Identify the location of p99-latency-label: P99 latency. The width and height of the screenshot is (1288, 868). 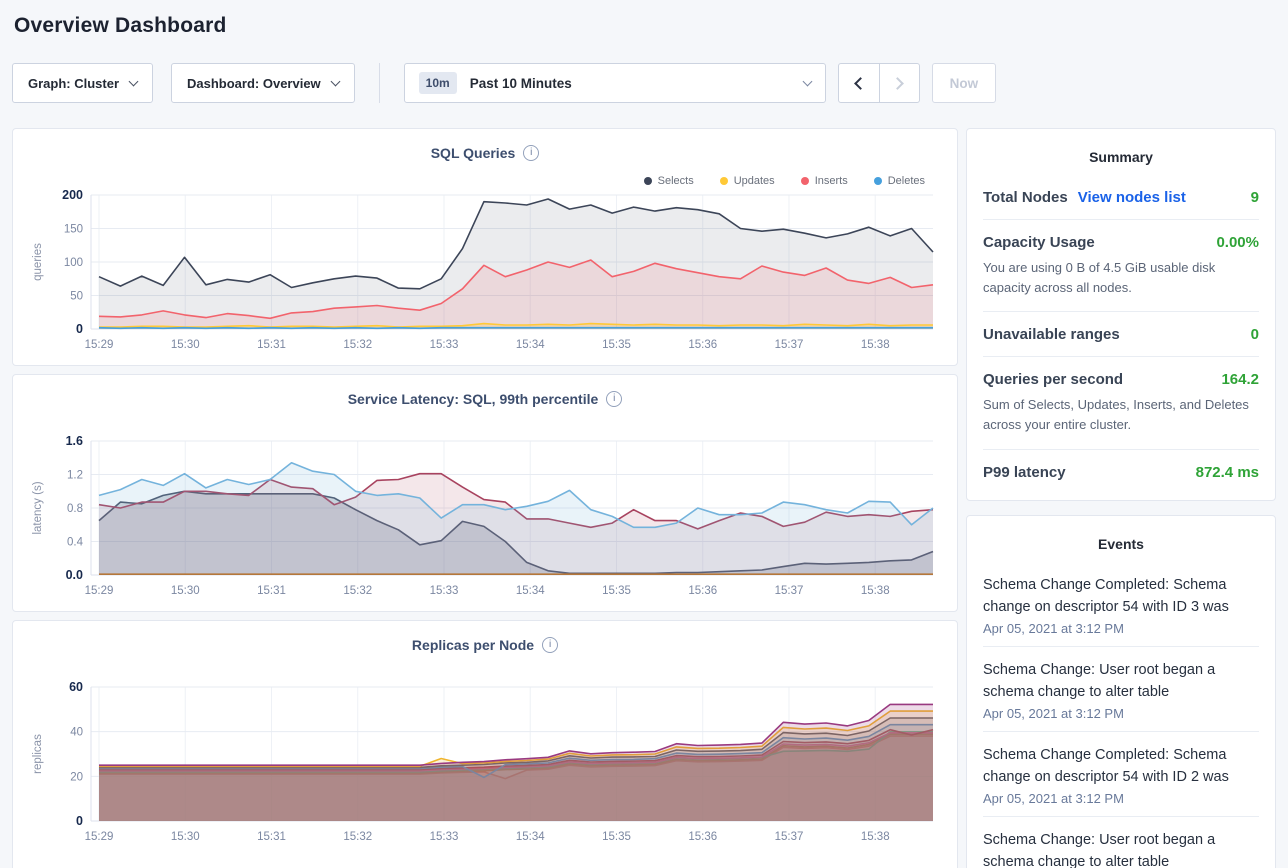
(1024, 472).